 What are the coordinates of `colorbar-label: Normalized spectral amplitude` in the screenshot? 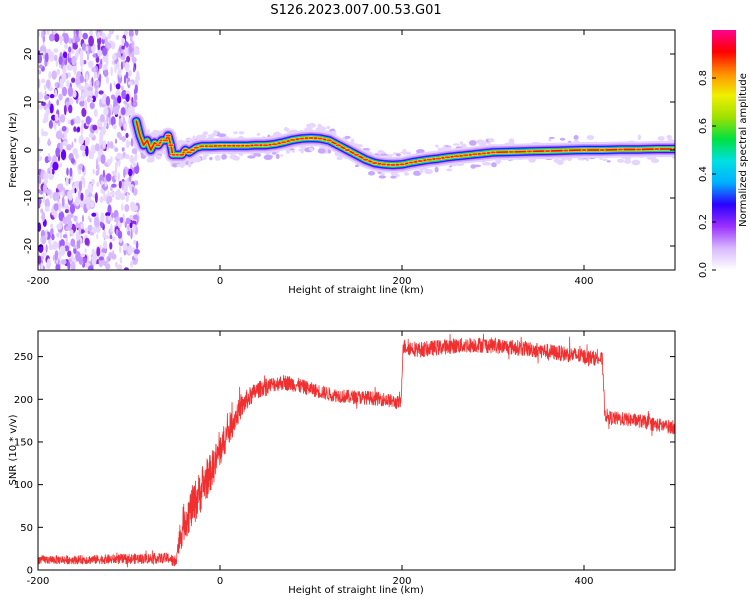 It's located at (743, 150).